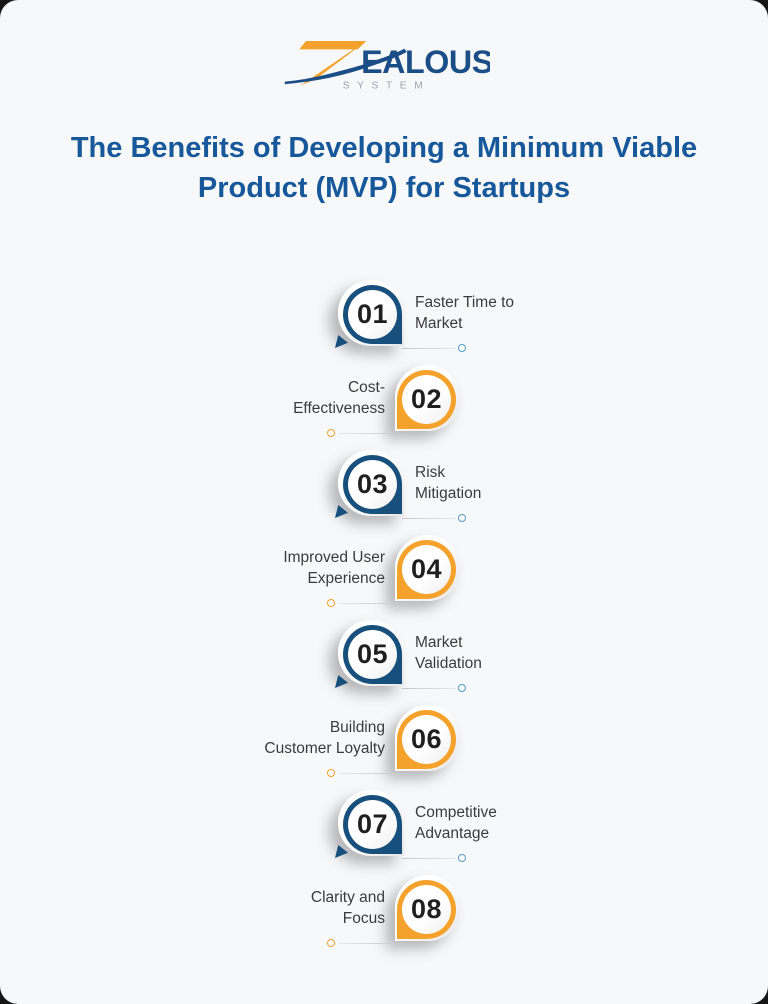 The image size is (768, 1004). I want to click on badge-face: 03, so click(372, 484).